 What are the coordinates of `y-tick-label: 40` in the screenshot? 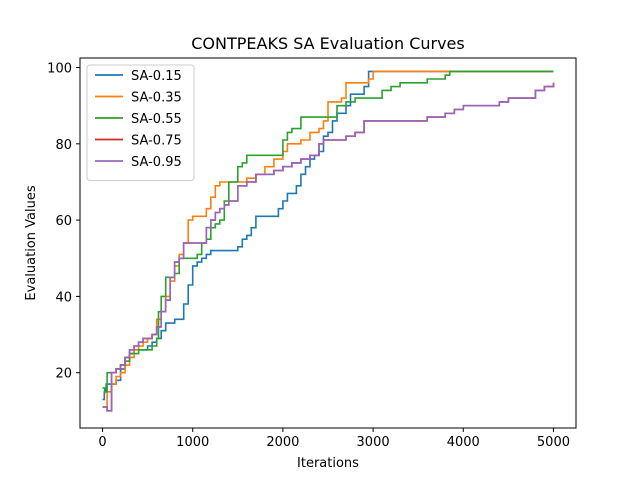 It's located at (63, 297).